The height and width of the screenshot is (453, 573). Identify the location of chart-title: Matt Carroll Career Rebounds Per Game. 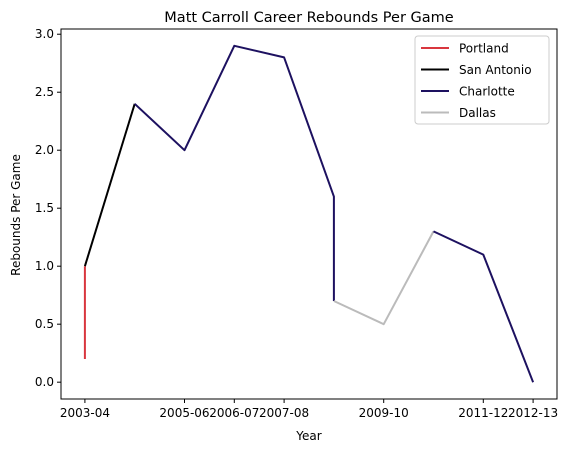
(308, 18).